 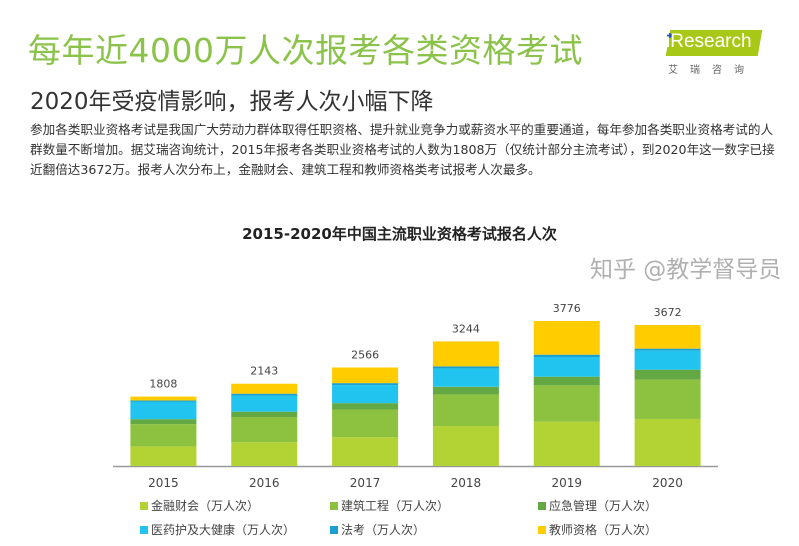 I want to click on iresearch-logo: iResearch 艾瑞咨询, so click(x=715, y=53).